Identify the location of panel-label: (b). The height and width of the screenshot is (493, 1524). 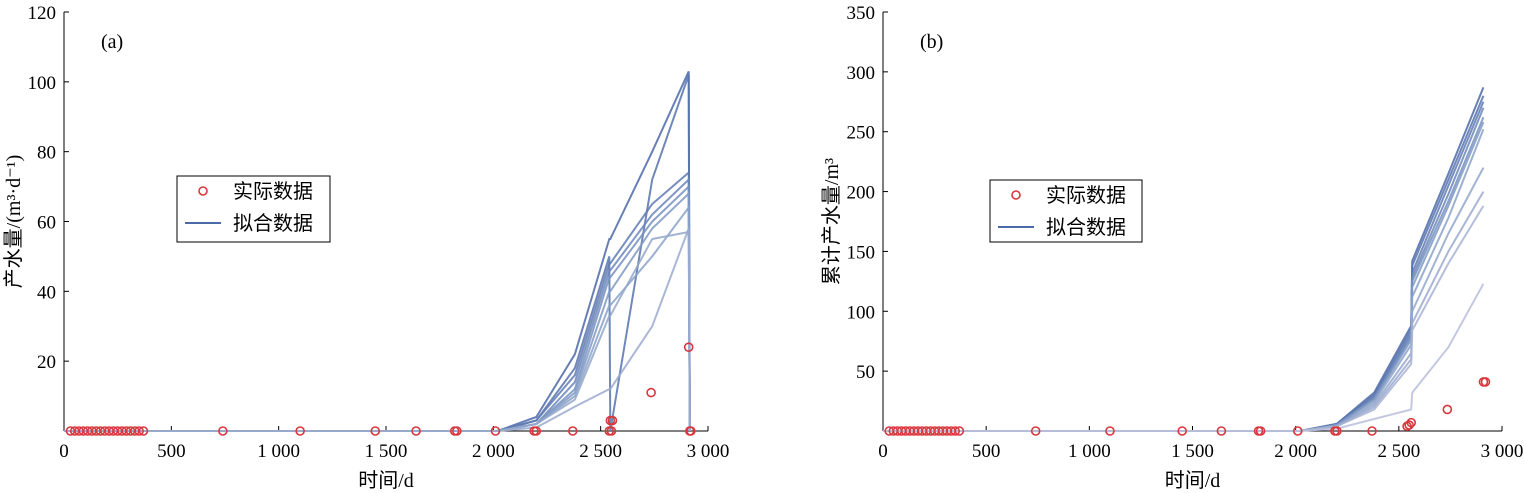
(931, 42).